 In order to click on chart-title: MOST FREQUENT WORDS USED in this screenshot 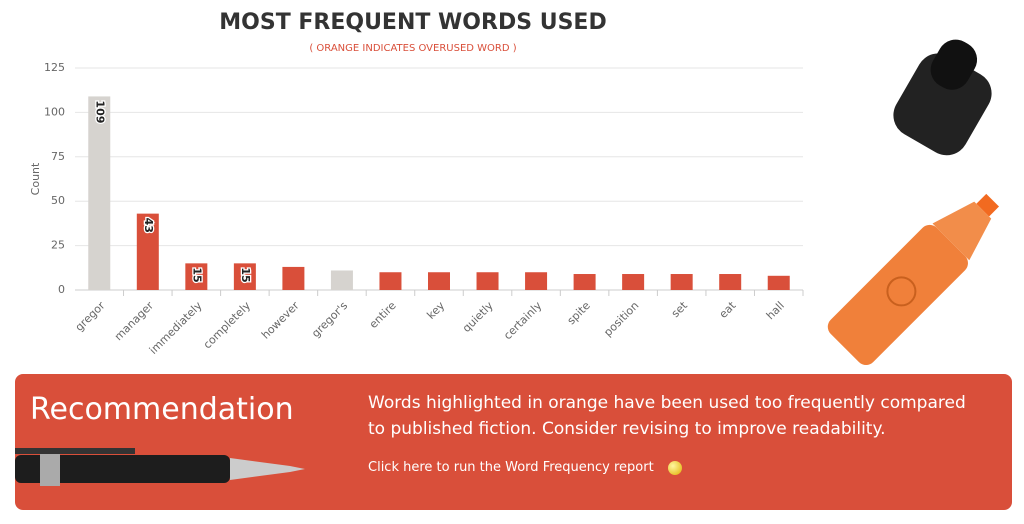, I will do `click(412, 22)`.